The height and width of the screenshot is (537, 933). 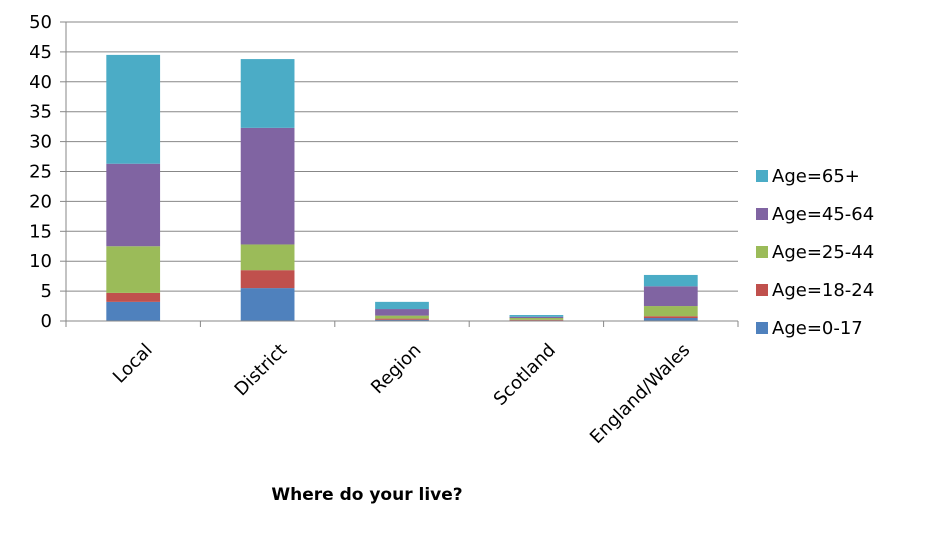 I want to click on x-category-label: Region, so click(x=396, y=369).